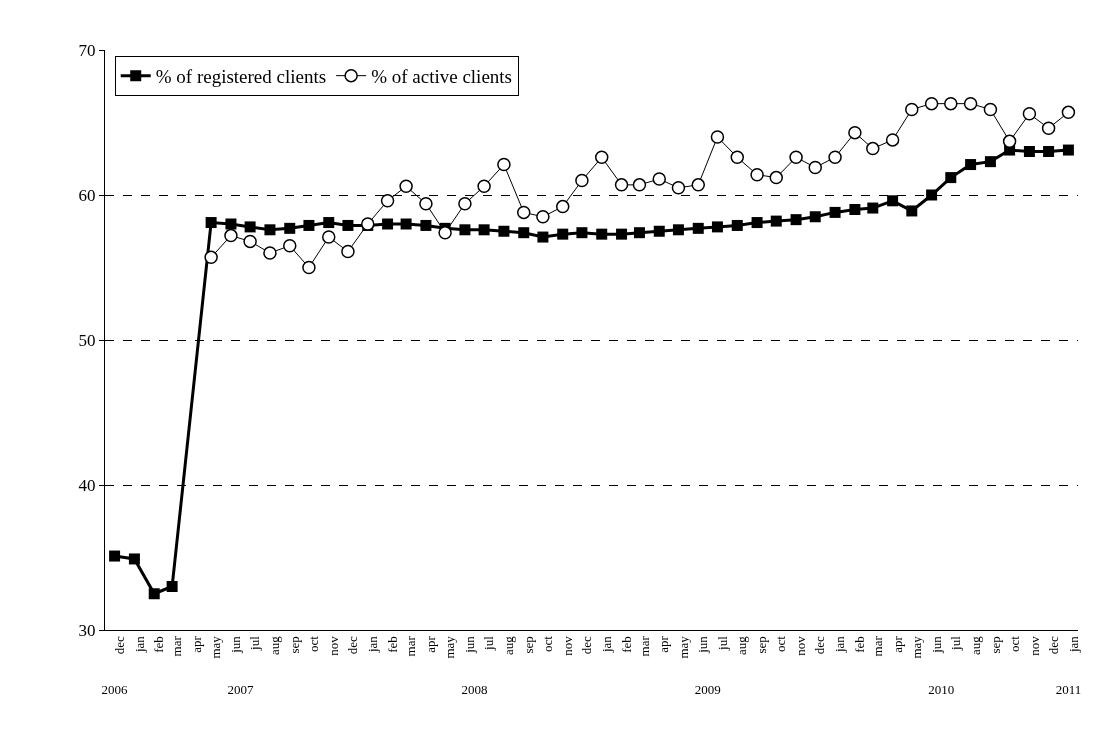 The height and width of the screenshot is (738, 1094). I want to click on x2-tick-label: 2010, so click(941, 689).